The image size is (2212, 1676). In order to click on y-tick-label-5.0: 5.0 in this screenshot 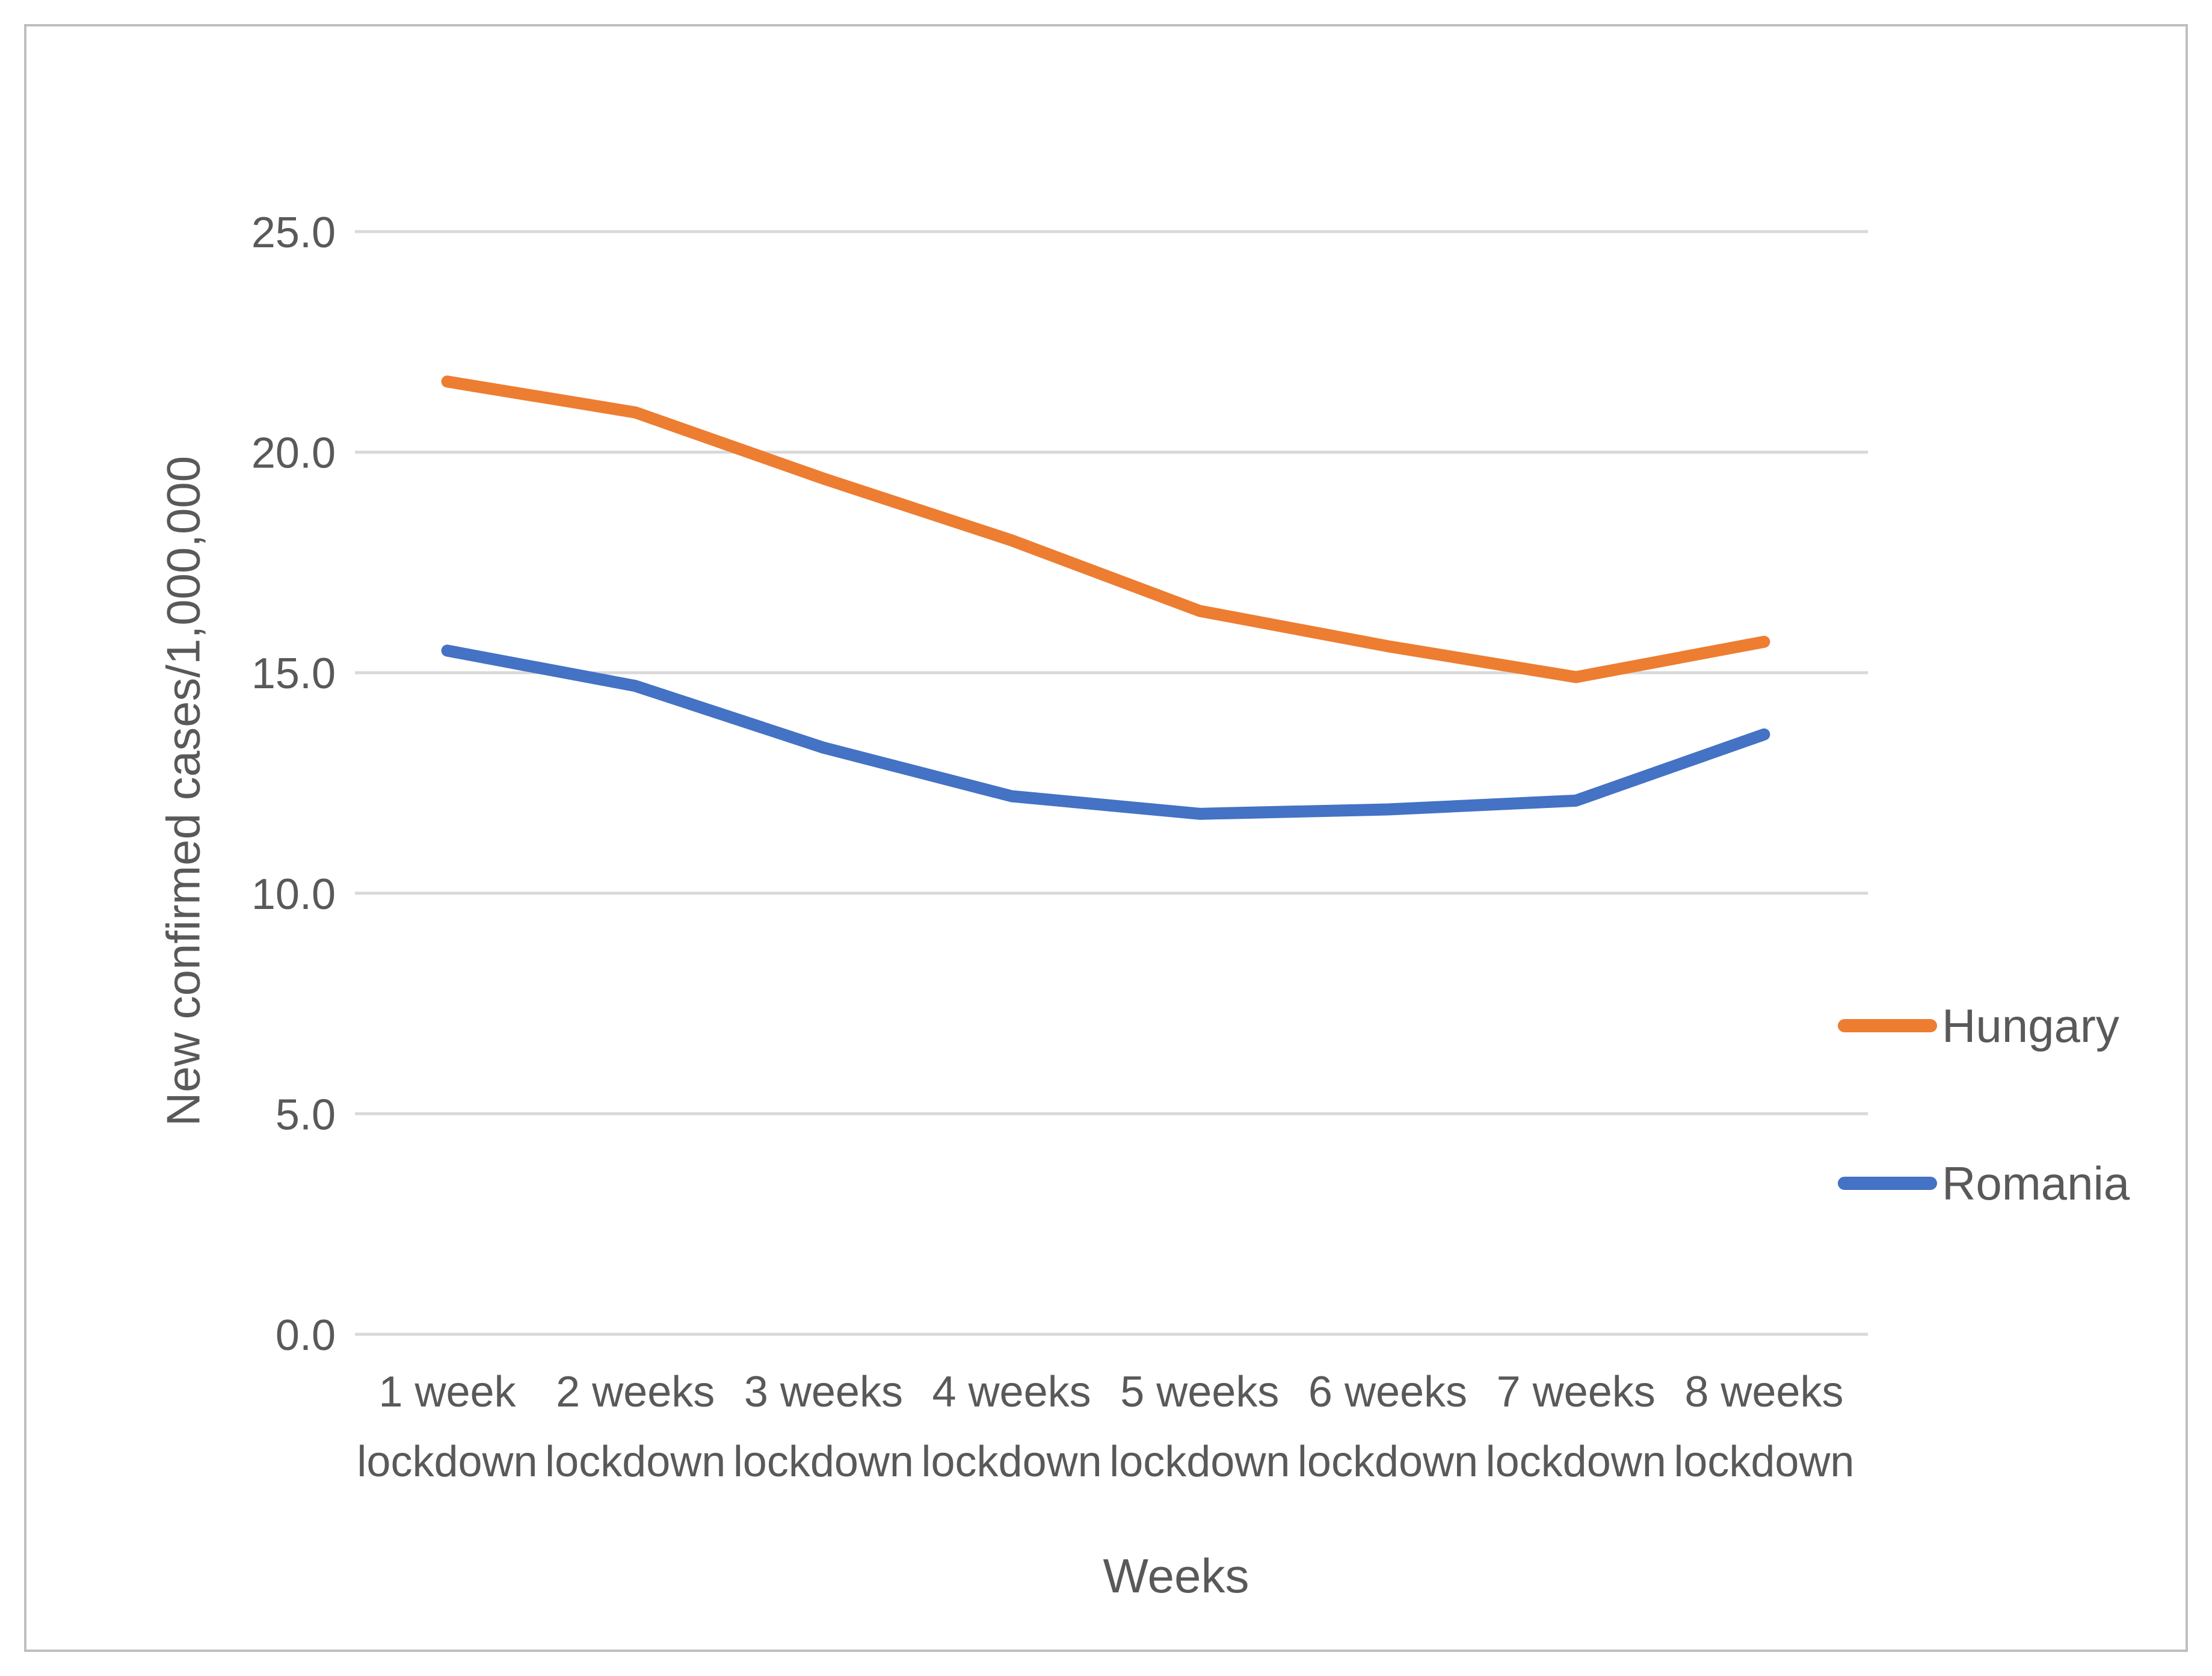, I will do `click(306, 1115)`.